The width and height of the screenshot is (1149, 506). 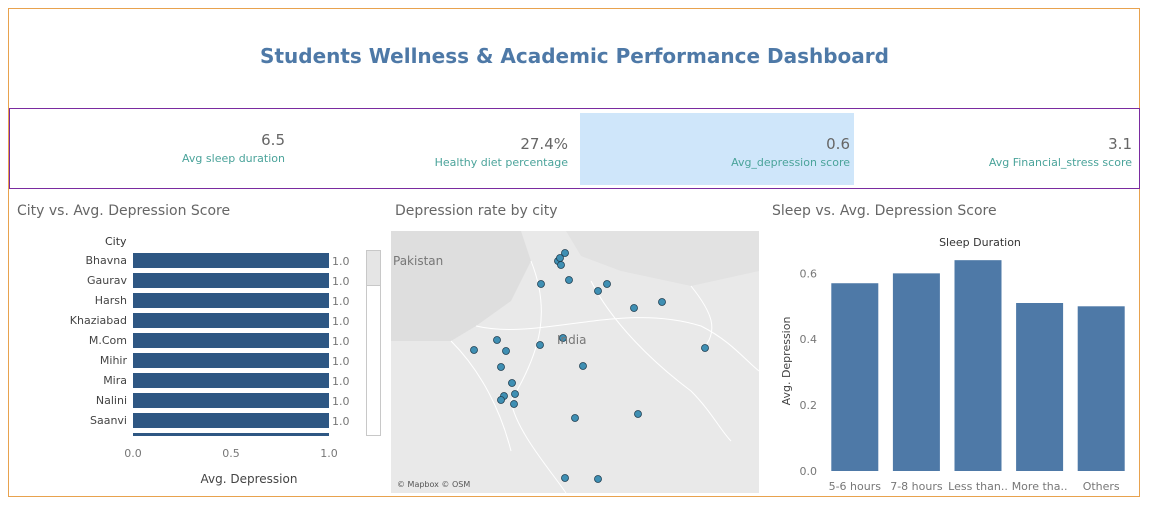 I want to click on kpi-label: Avg Financial_stress score, so click(x=1060, y=162).